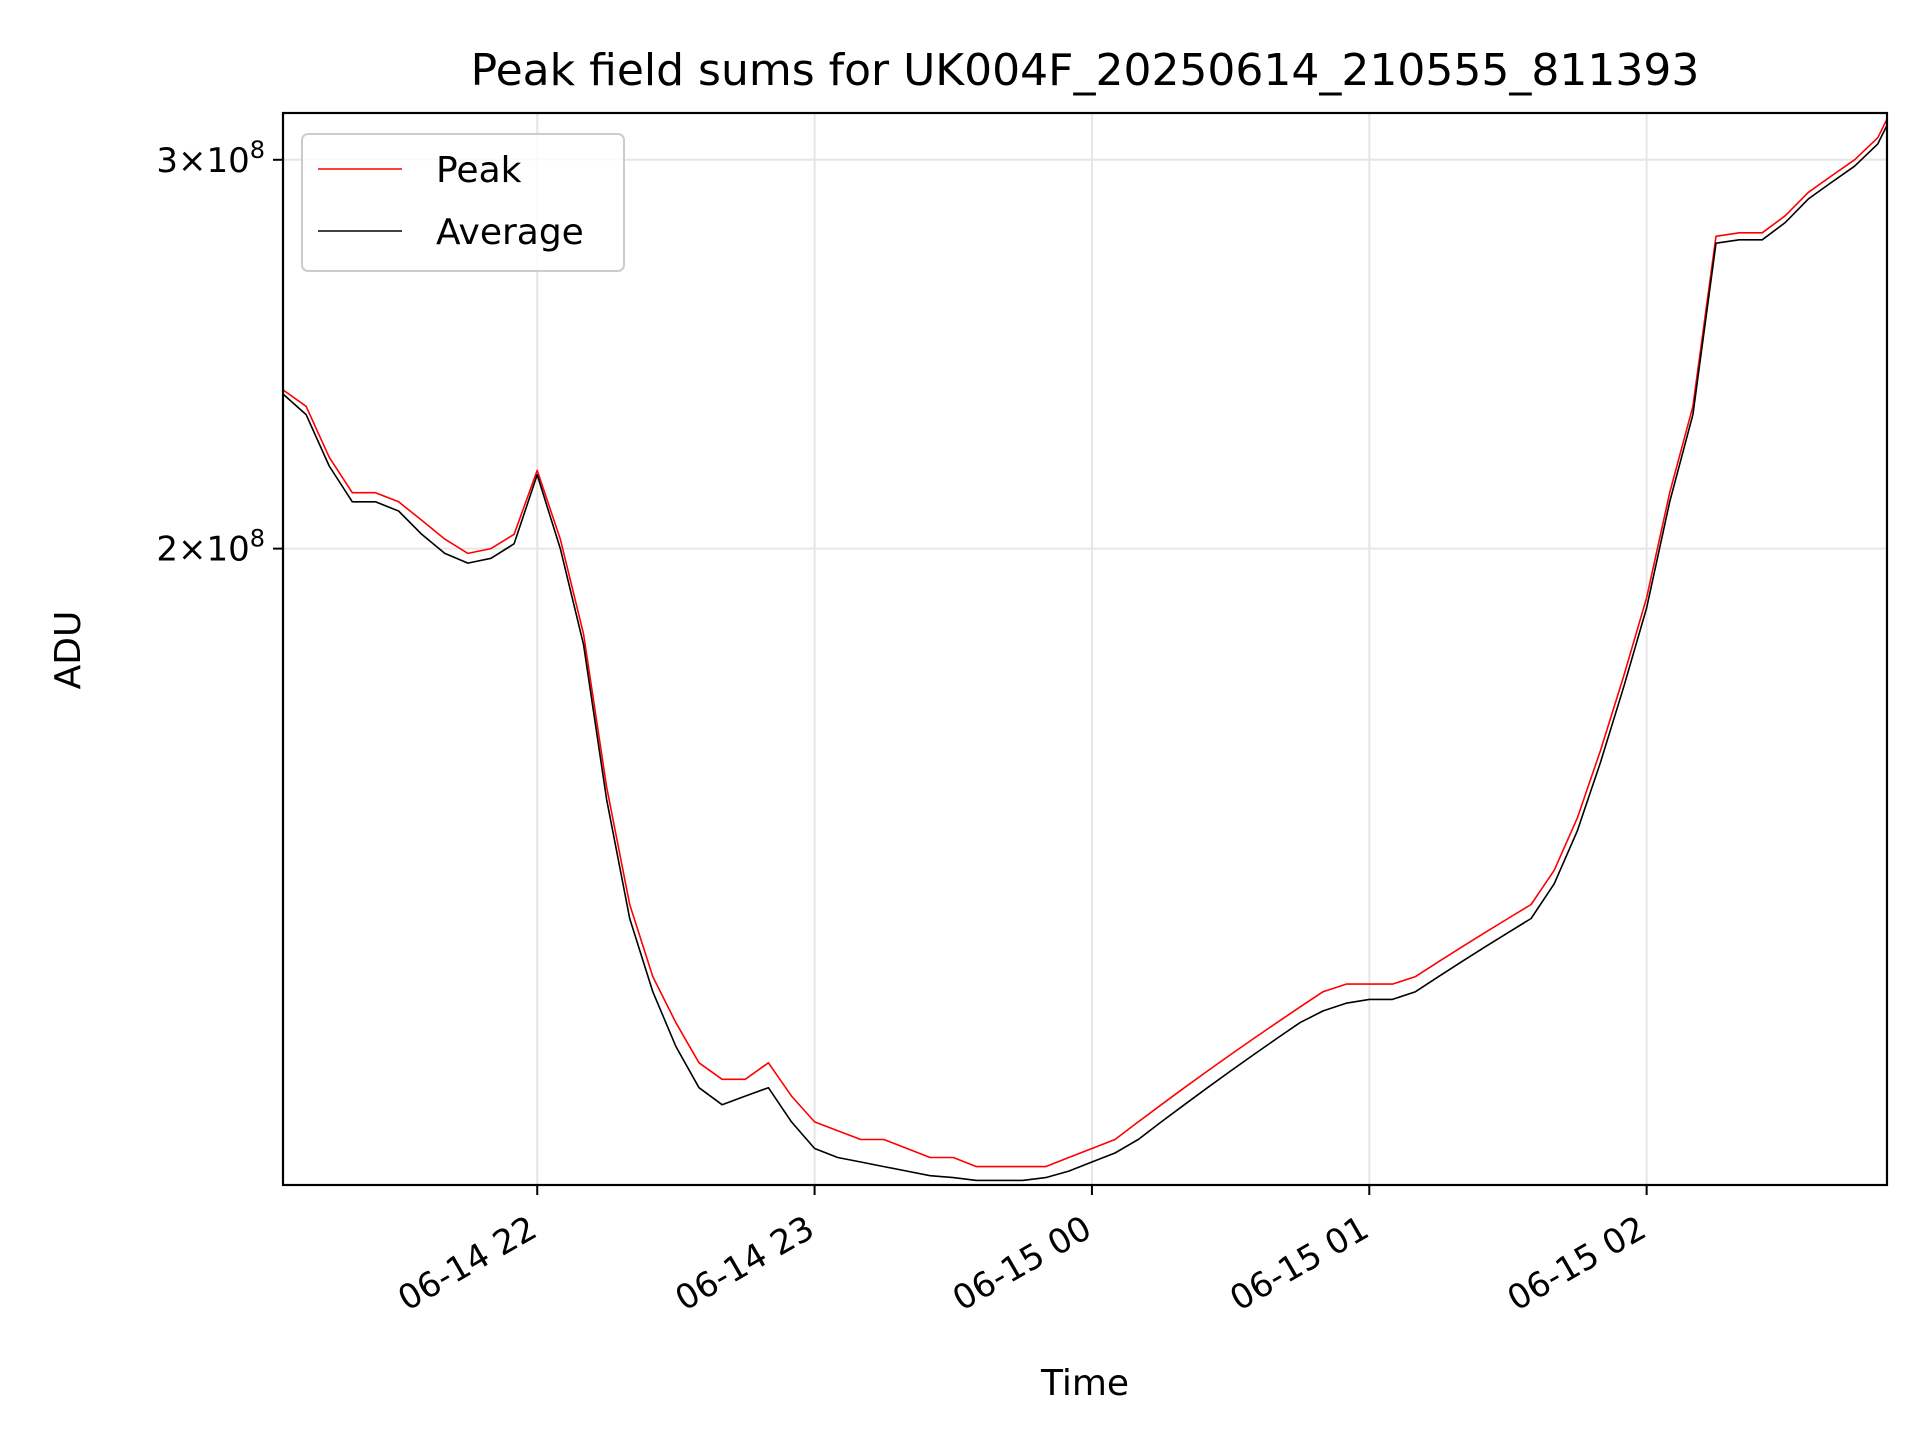  Describe the element at coordinates (463, 202) in the screenshot. I see `legend: Peak Average` at that location.